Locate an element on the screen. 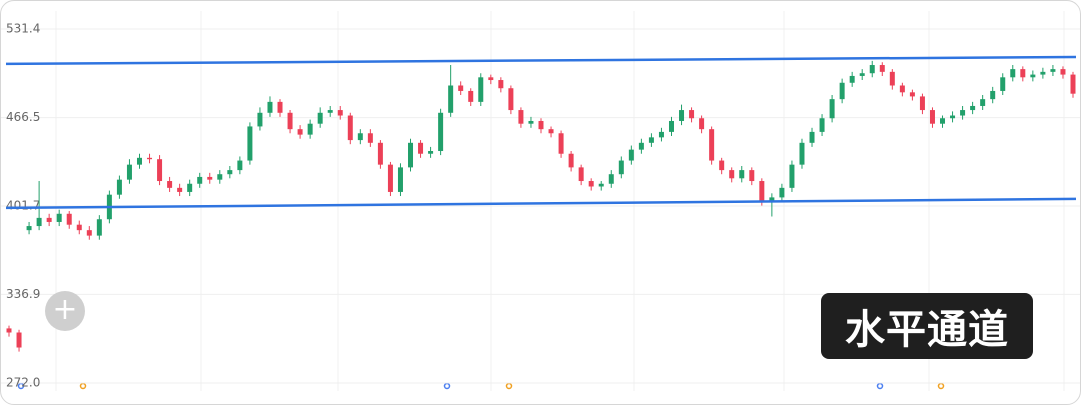  y-tick-label: 336.9 is located at coordinates (23, 294).